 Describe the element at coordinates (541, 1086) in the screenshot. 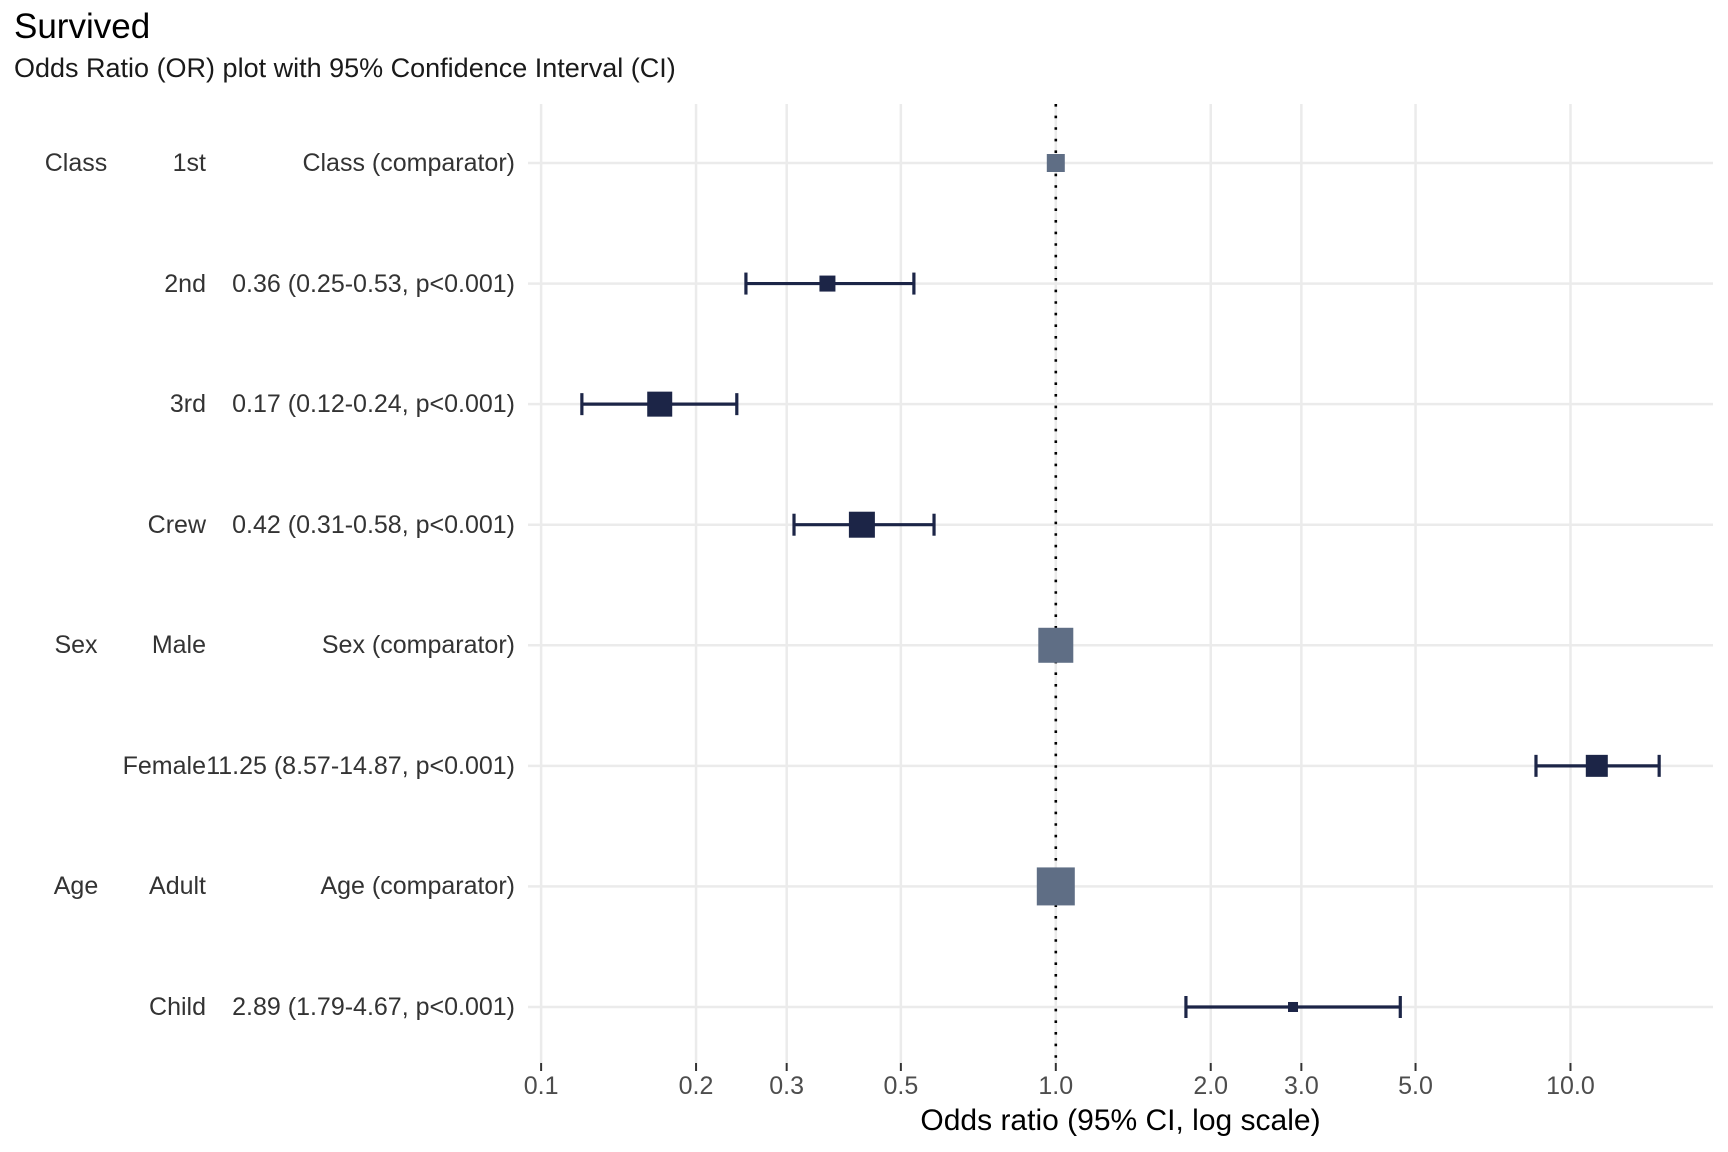

I see `x-tick-label: 0.1` at that location.